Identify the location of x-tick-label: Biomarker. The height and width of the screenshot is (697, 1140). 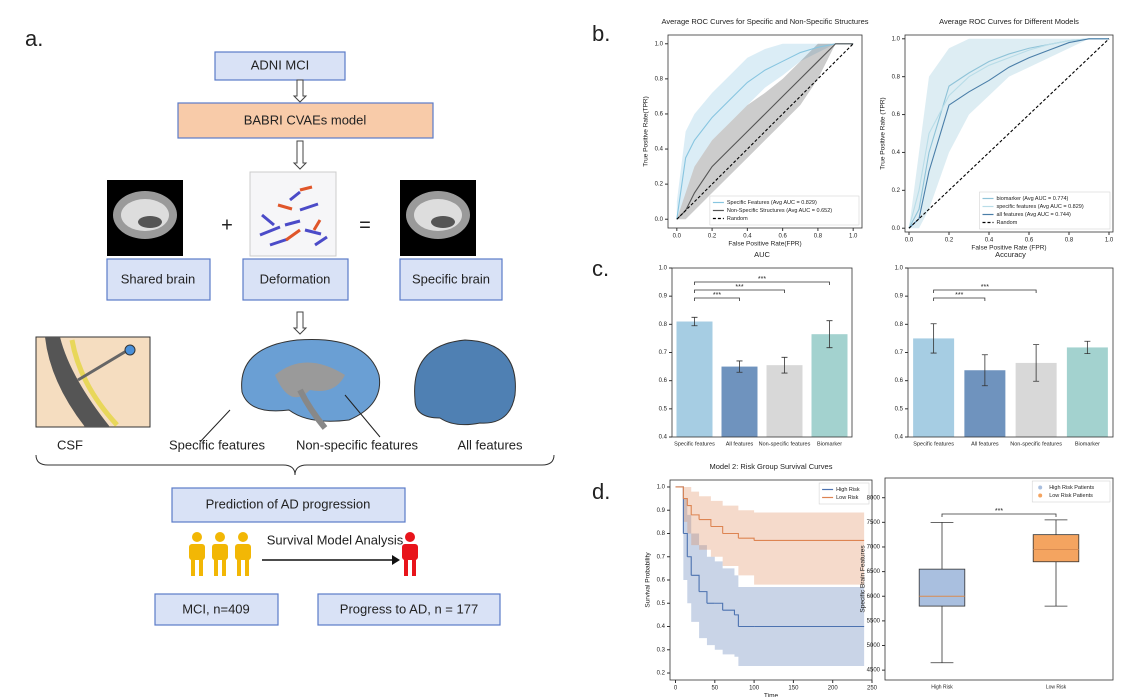
(1087, 444).